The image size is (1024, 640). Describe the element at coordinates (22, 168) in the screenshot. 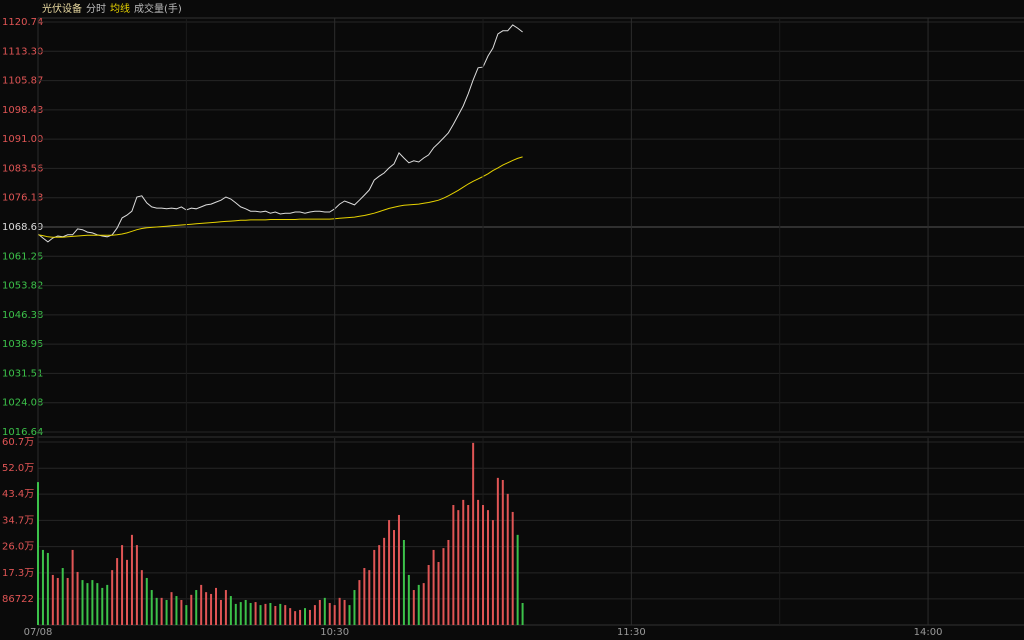

I see `y-tick-label: 1083.56` at that location.